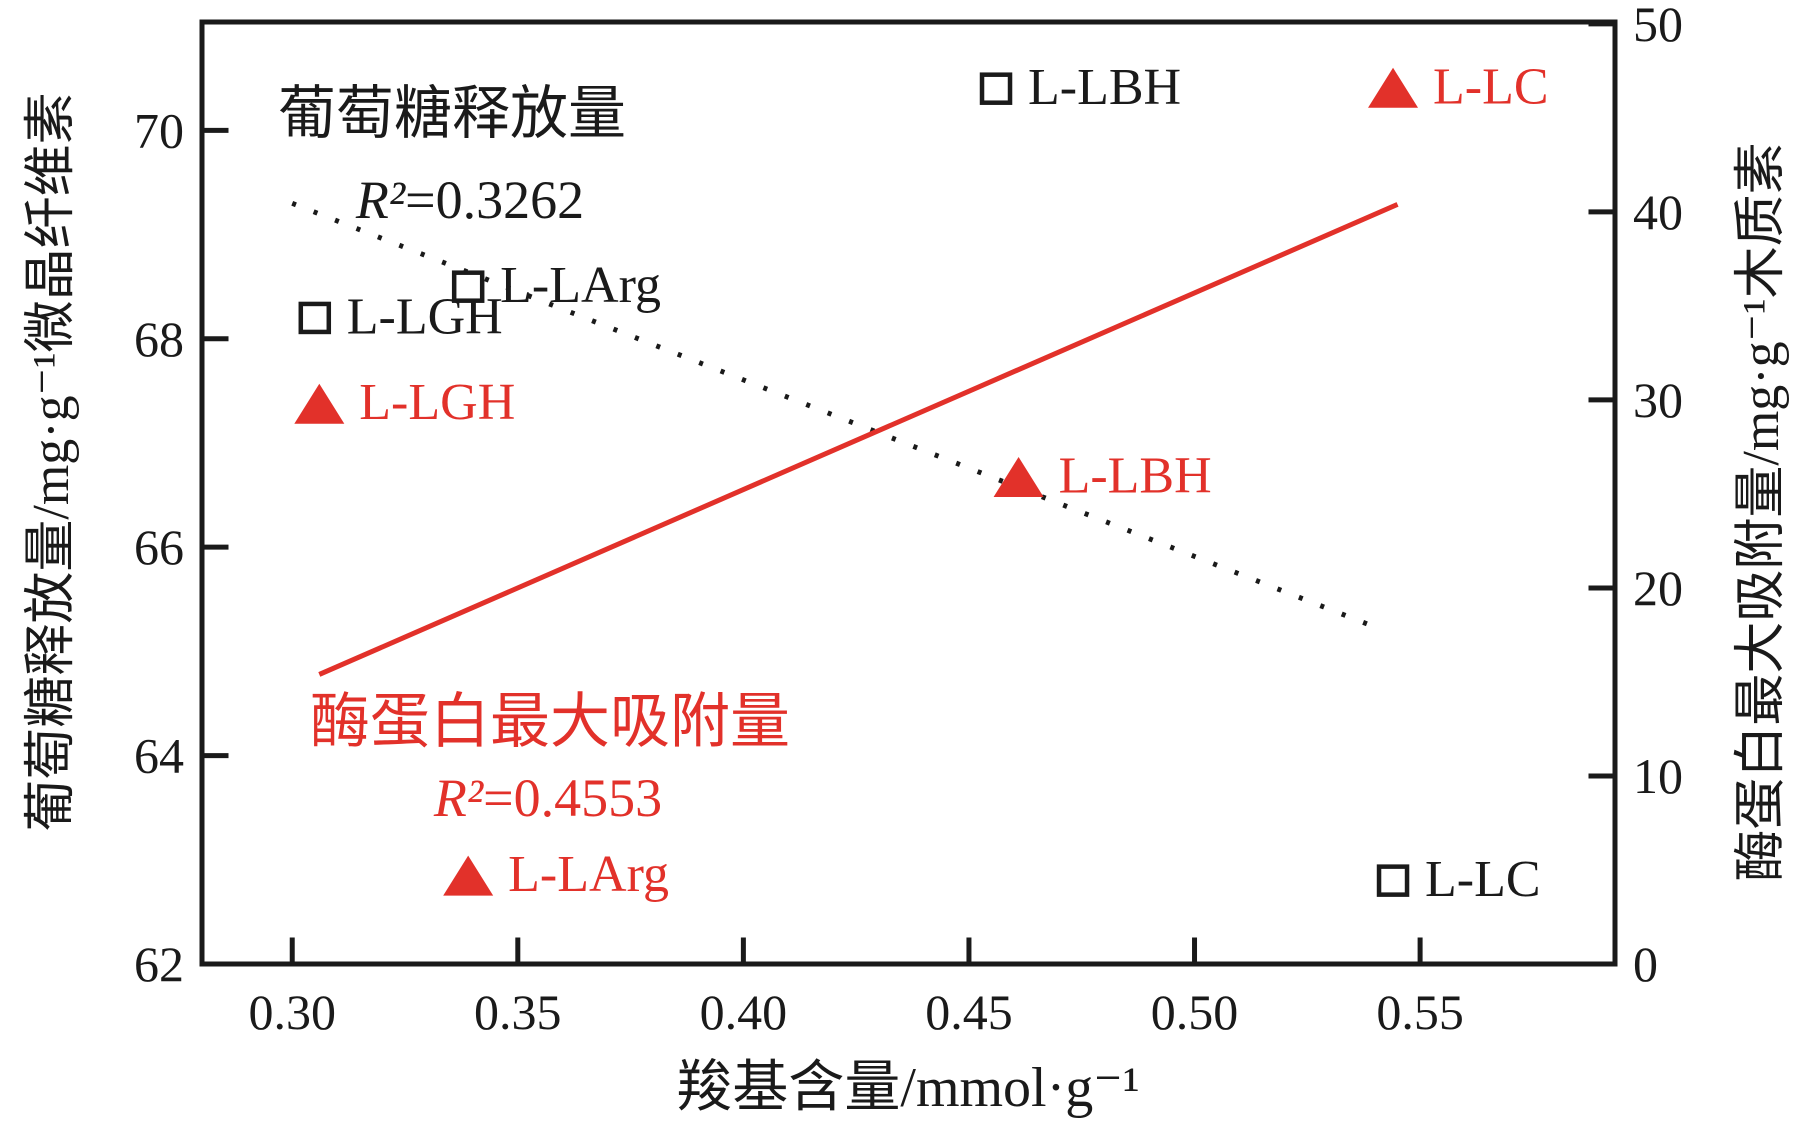 This screenshot has height=1133, width=1808. I want to click on point-label-glucose-L-LBH: L-LBH, so click(1104, 87).